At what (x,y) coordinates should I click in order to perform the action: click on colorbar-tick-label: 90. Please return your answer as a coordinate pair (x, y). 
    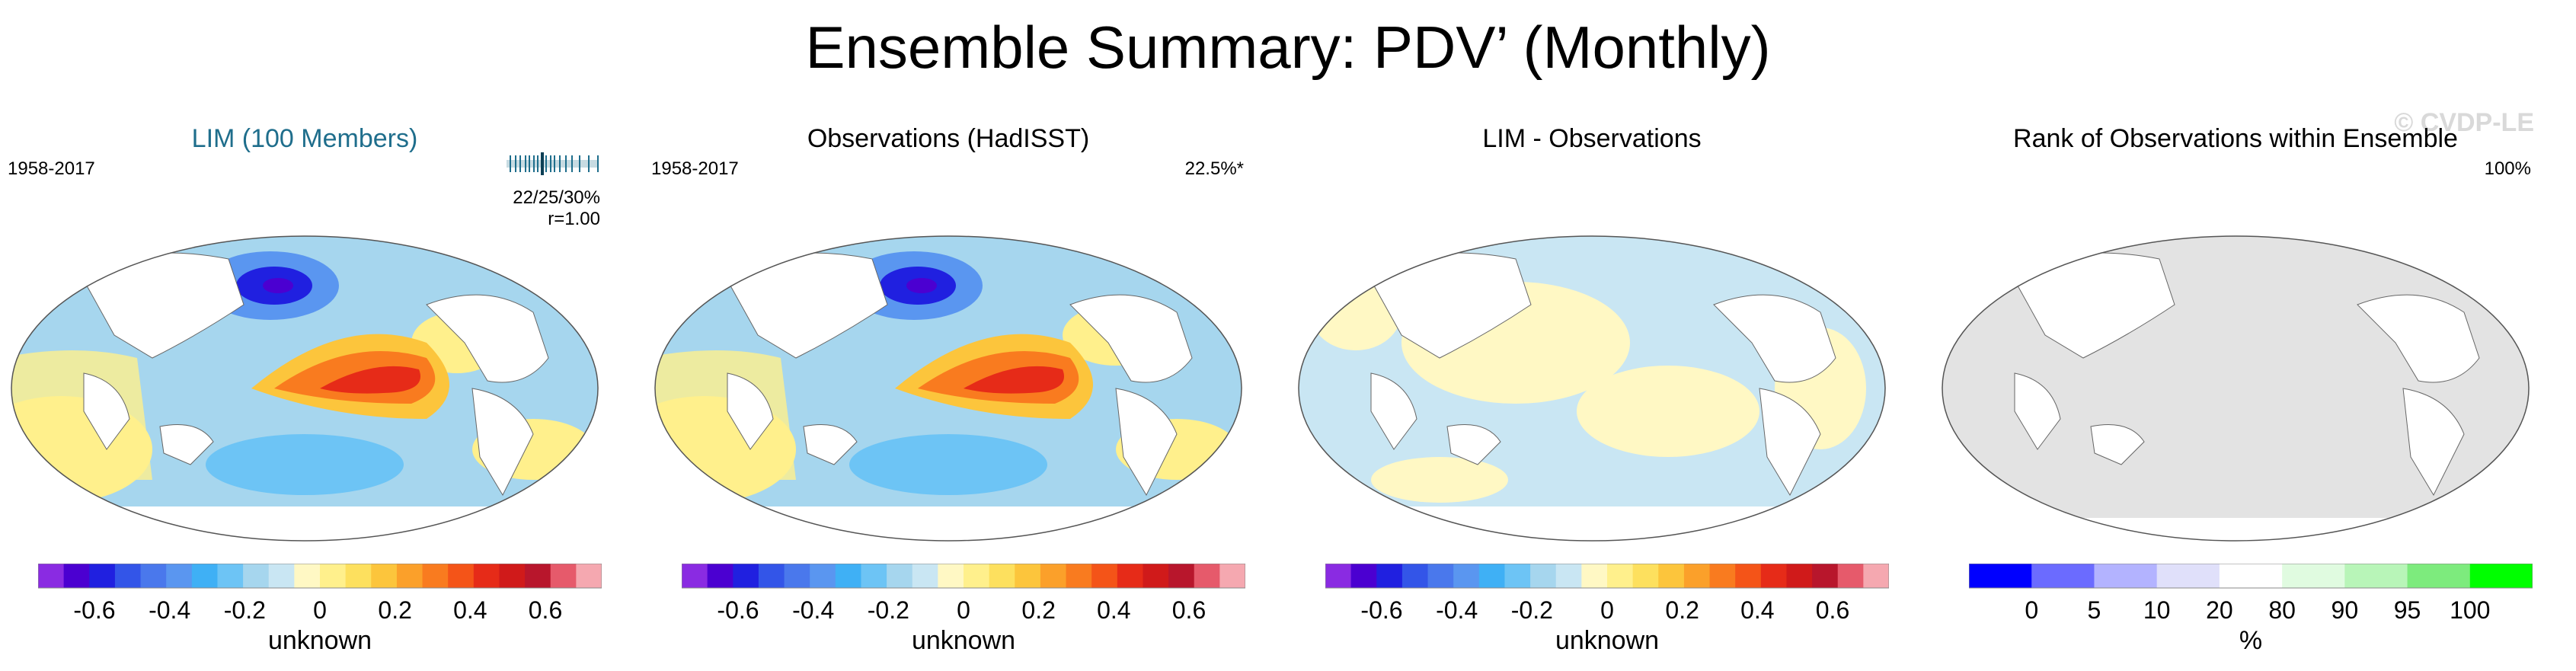
    Looking at the image, I should click on (2346, 610).